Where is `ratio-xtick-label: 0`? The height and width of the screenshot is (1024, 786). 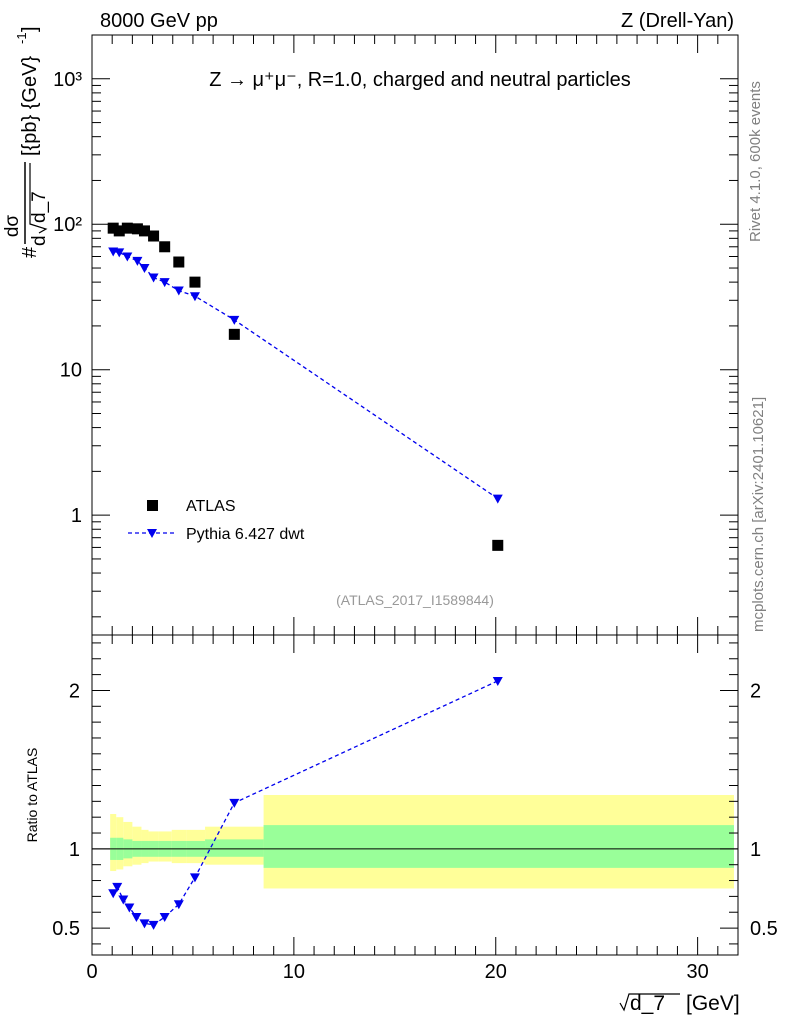
ratio-xtick-label: 0 is located at coordinates (91, 972).